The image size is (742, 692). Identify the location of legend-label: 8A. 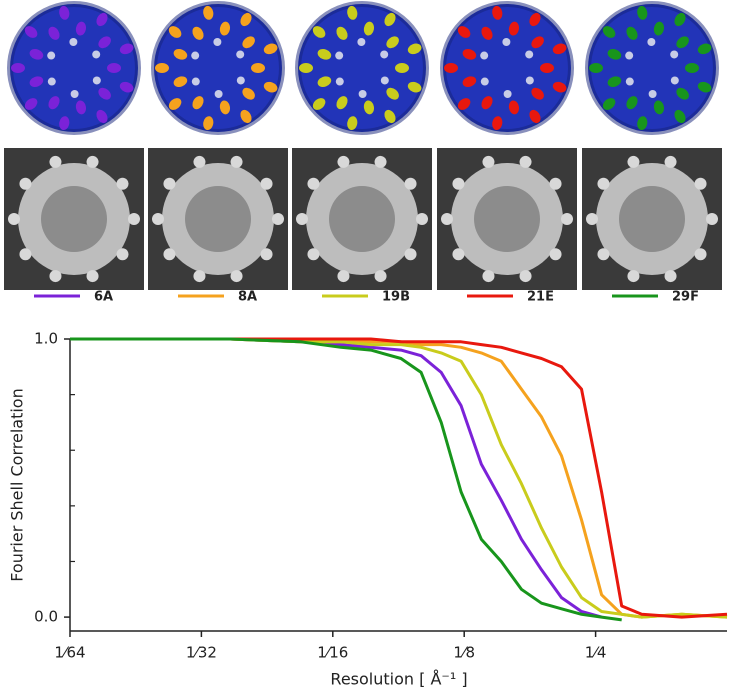
(247, 297).